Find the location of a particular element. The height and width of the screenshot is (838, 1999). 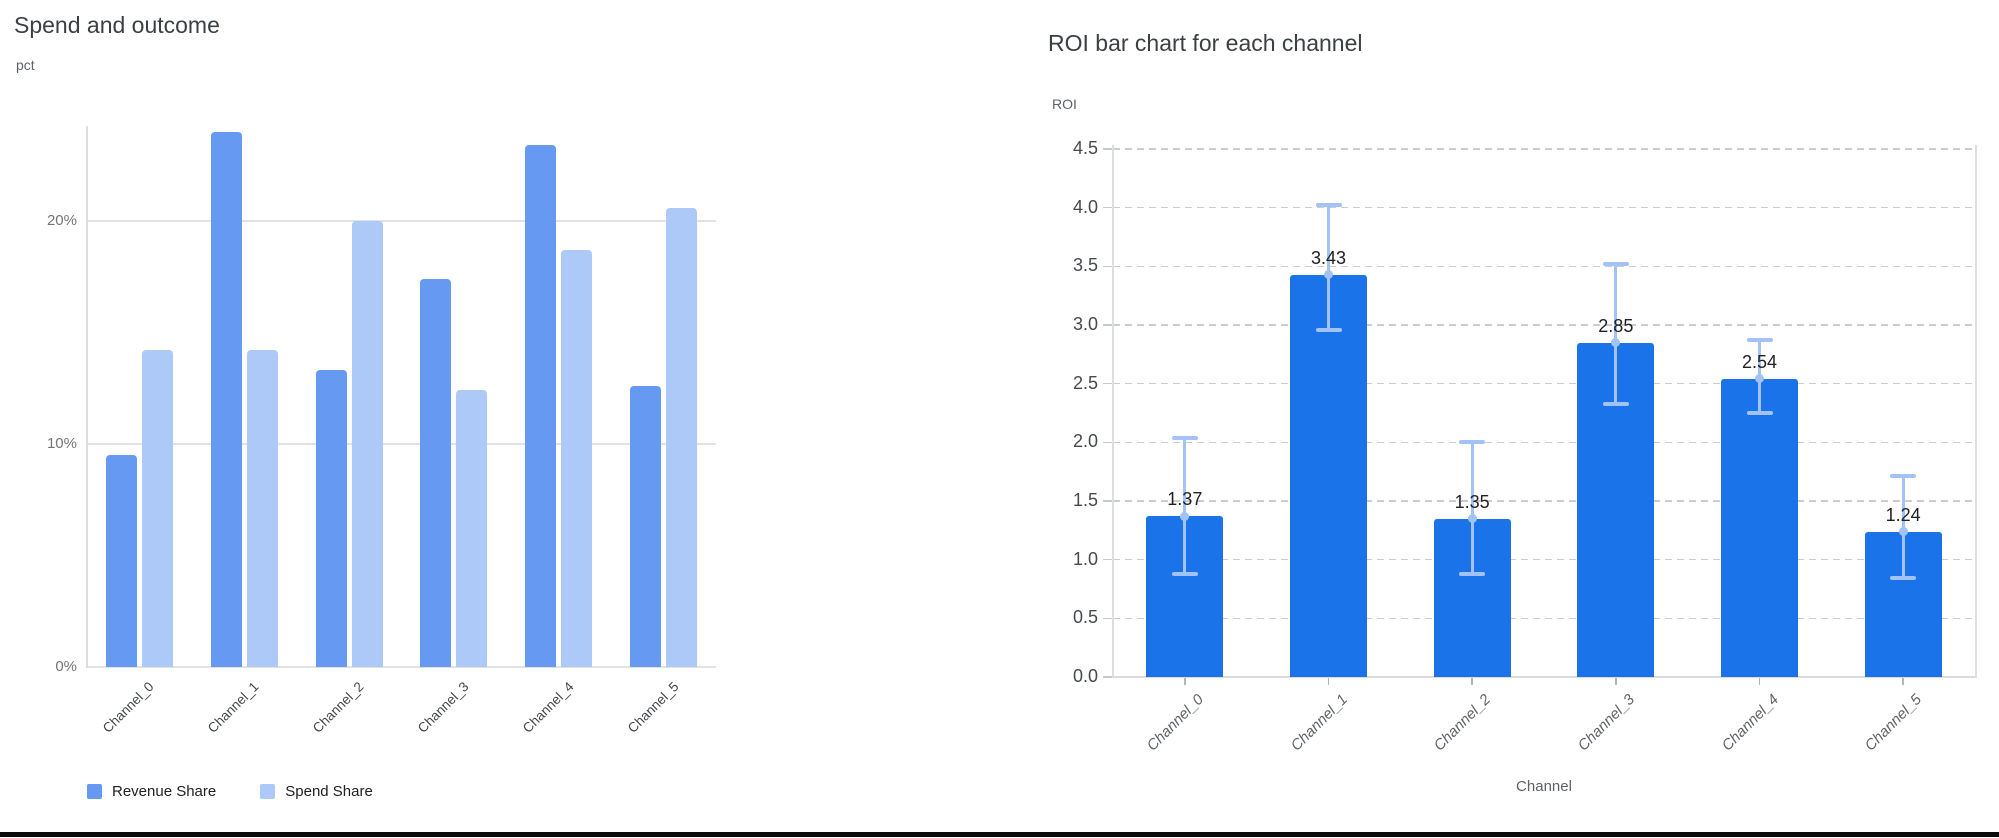

spend-outcome-y-axis-unit: pct is located at coordinates (25, 65).